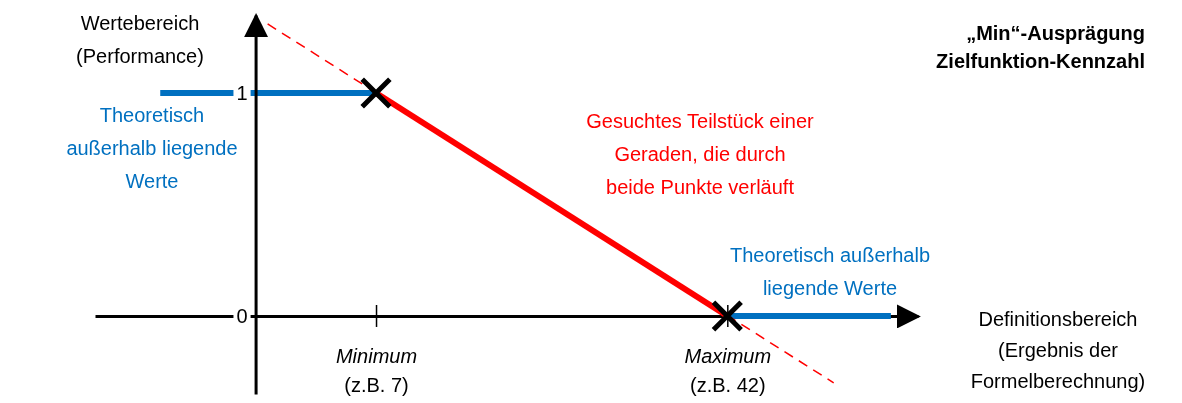  What do you see at coordinates (140, 39) in the screenshot?
I see `y-axis-title: Wertebereich (Performance)` at bounding box center [140, 39].